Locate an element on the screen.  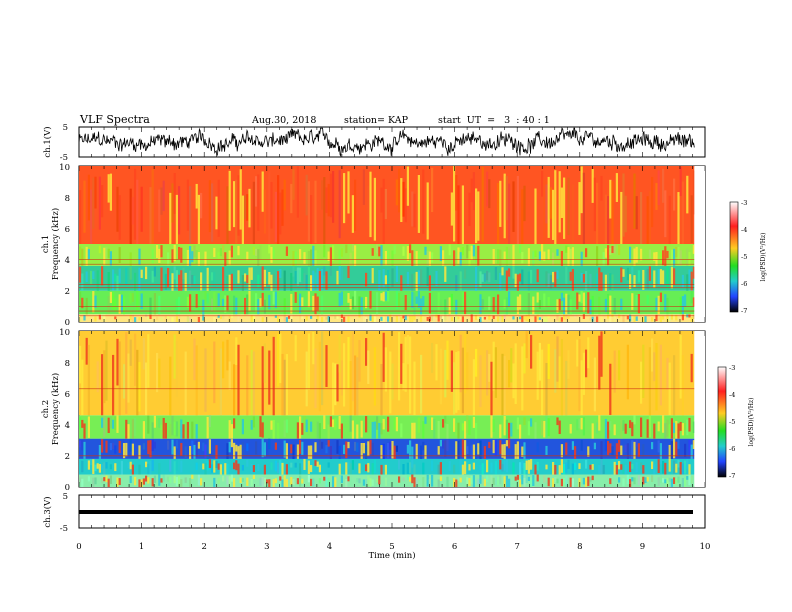
colorbar-1-tick-minus3: -3 is located at coordinates (744, 203).